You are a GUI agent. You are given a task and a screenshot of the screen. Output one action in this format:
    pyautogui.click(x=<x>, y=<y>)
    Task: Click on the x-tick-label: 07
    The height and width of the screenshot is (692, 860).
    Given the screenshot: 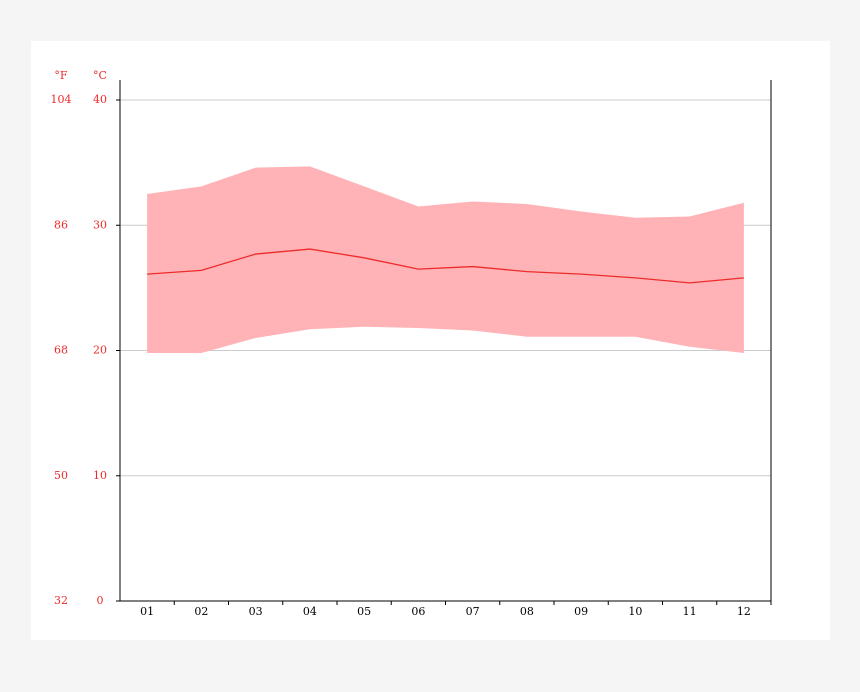 What is the action you would take?
    pyautogui.click(x=473, y=611)
    